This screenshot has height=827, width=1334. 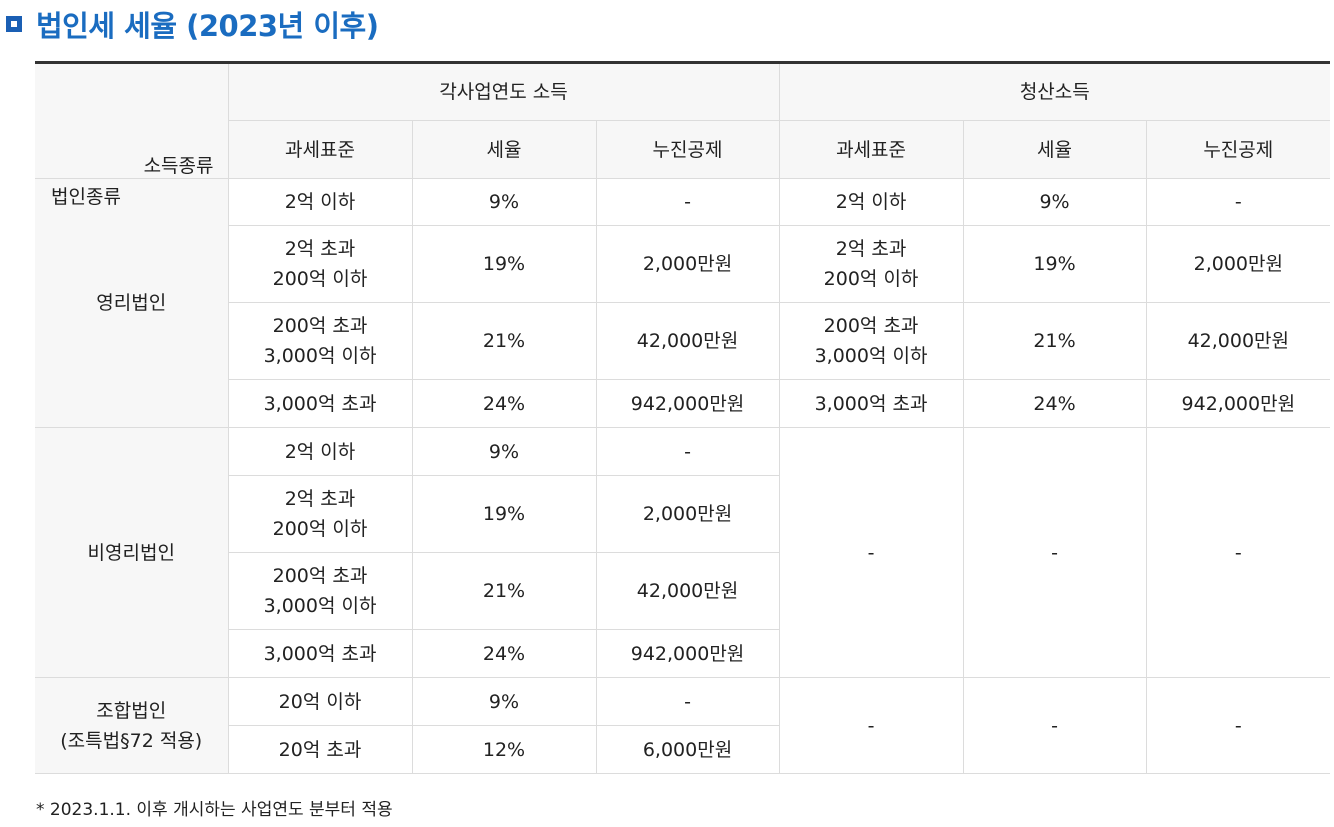 I want to click on group-header-liquidation-income: 청산소득, so click(x=1054, y=91).